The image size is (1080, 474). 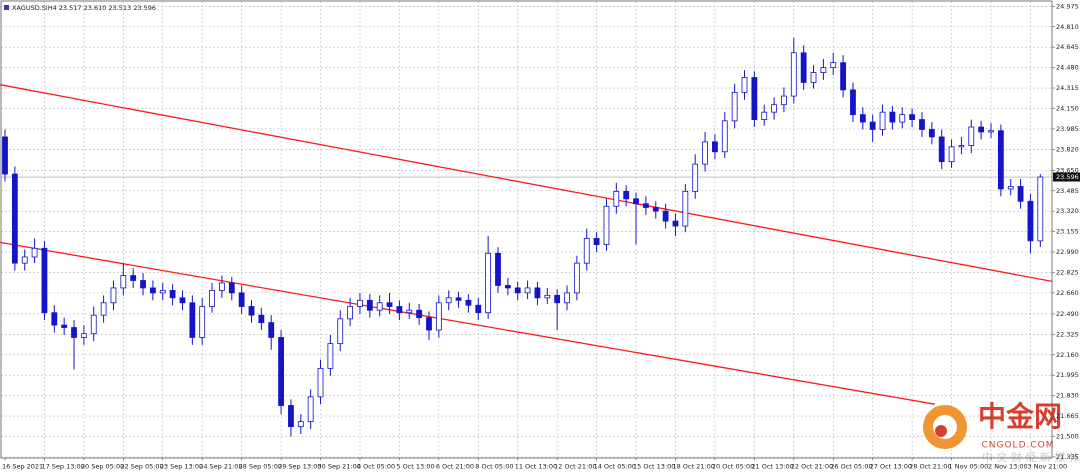 I want to click on x-tick-label: 14 Oct 05:00, so click(x=615, y=467).